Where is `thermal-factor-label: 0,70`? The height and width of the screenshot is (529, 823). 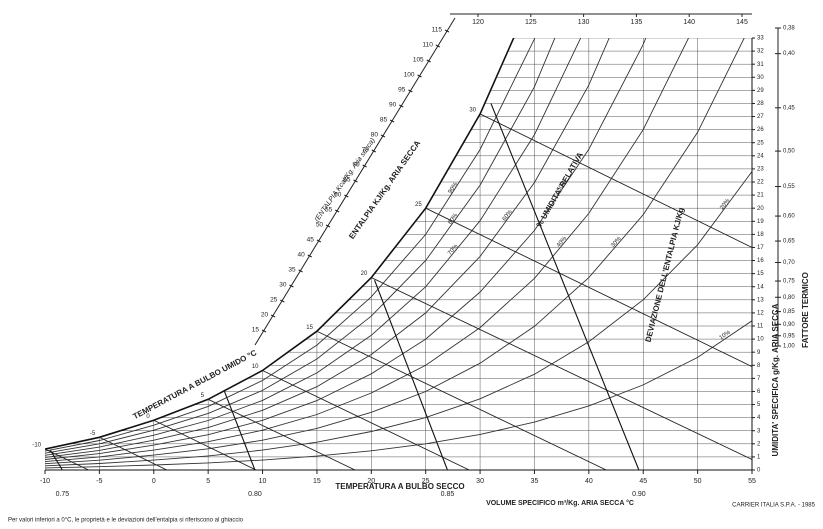
thermal-factor-label: 0,70 is located at coordinates (789, 263).